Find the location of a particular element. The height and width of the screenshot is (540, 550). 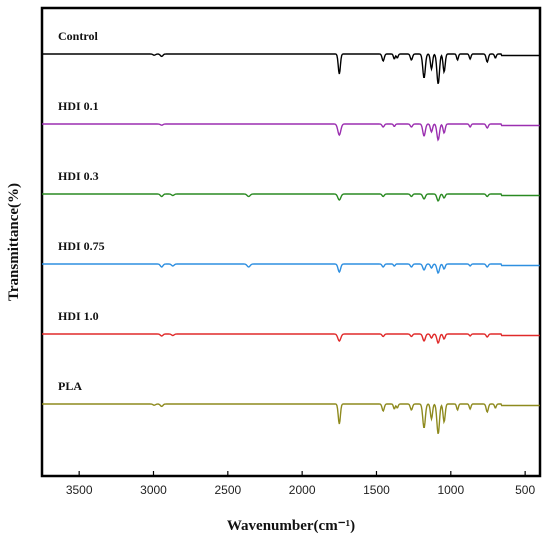

series-label-layer: Control HDI 0.1 HDI 0.3 HDI 0.75 HDI 1.0 PLA is located at coordinates (81, 211).